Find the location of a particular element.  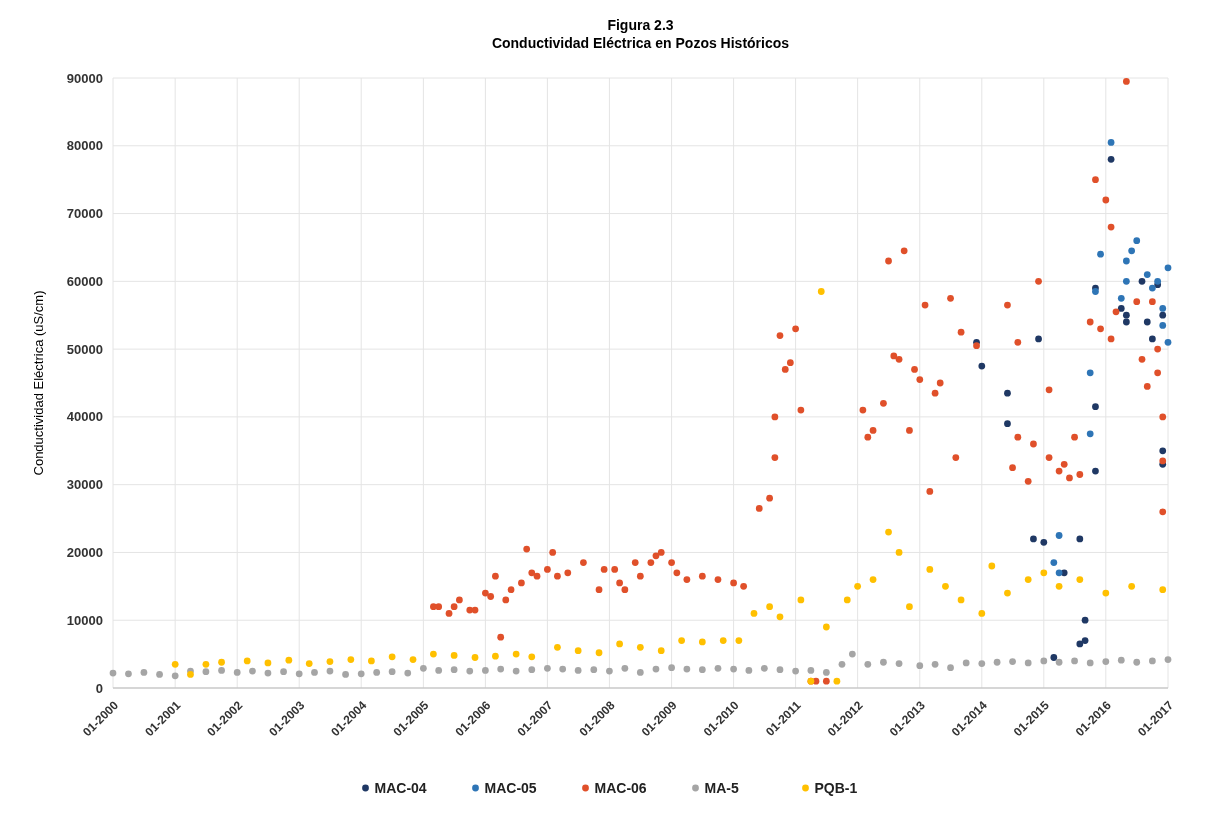

y-axis-title: Conductividad Eléctrica (uS/cm) is located at coordinates (38, 383).